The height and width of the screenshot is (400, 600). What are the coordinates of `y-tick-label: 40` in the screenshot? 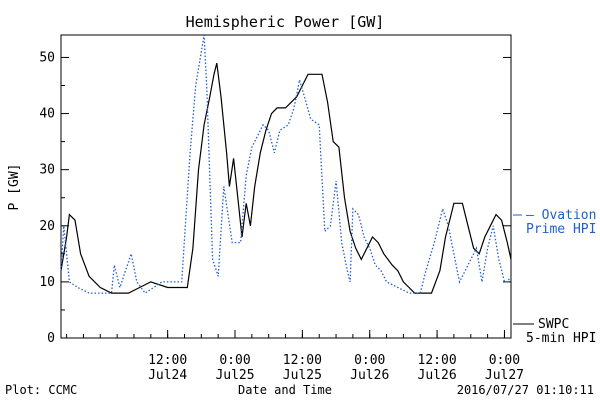 It's located at (47, 114).